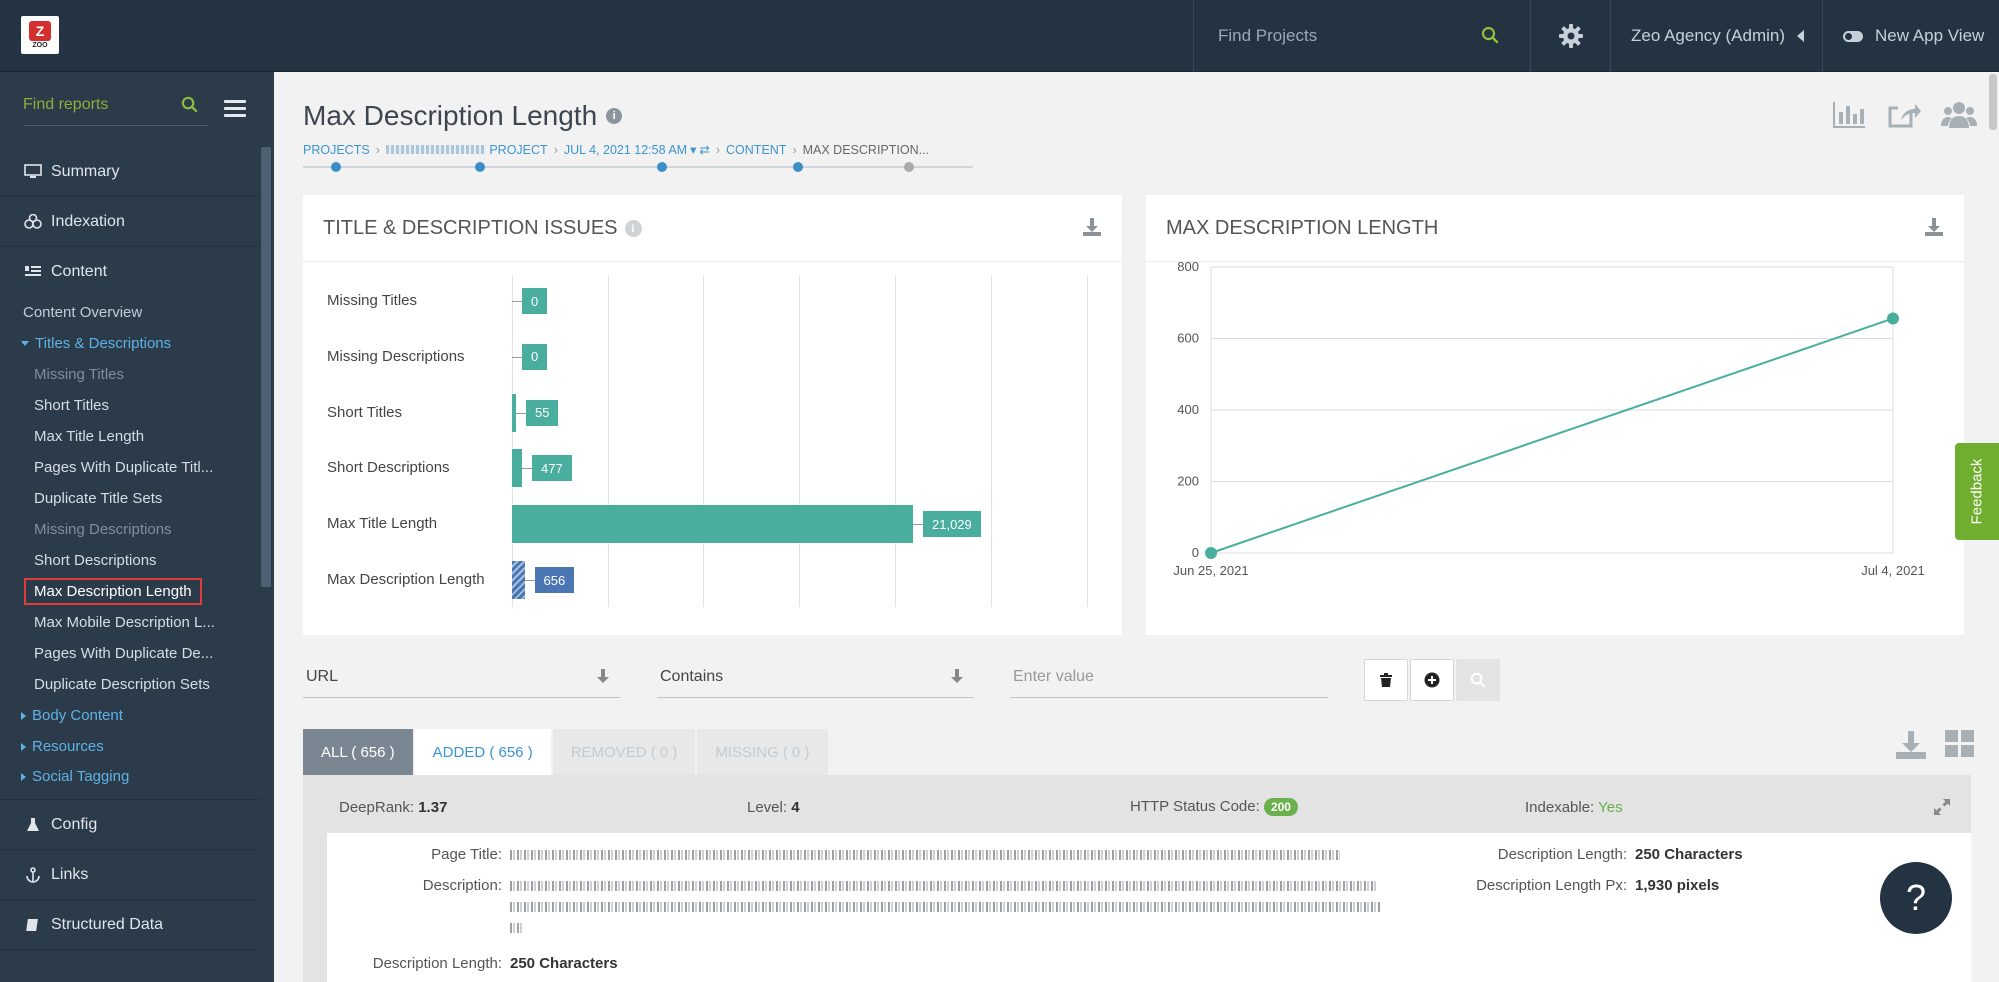  Describe the element at coordinates (130, 498) in the screenshot. I see `sidebar-item-duplicate-title-sets: Duplicate Title Sets` at that location.